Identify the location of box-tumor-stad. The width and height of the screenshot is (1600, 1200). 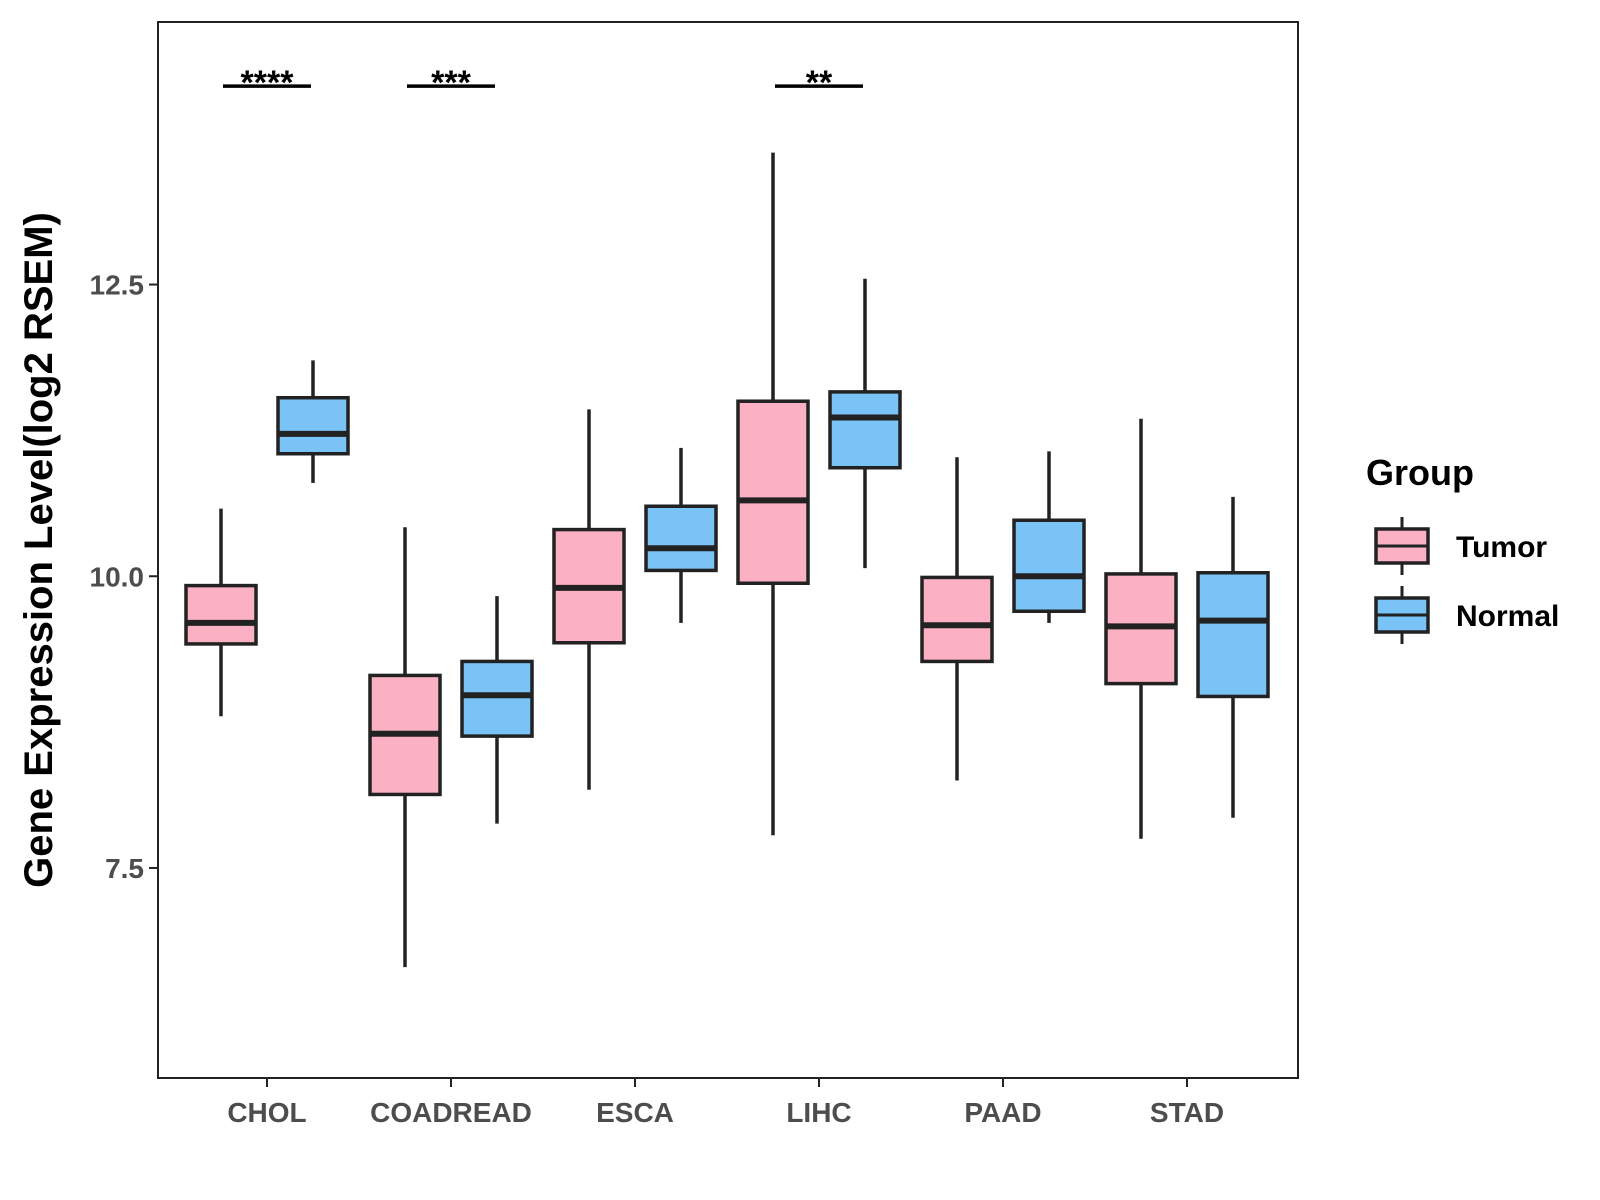
(1141, 628).